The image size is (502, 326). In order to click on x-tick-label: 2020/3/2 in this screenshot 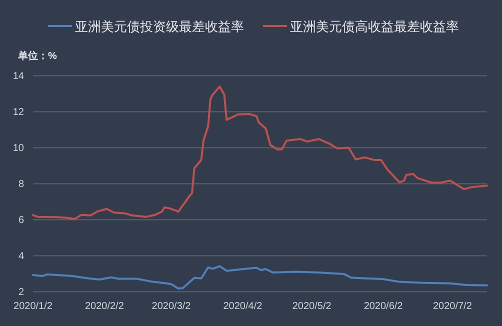, I will do `click(172, 306)`.